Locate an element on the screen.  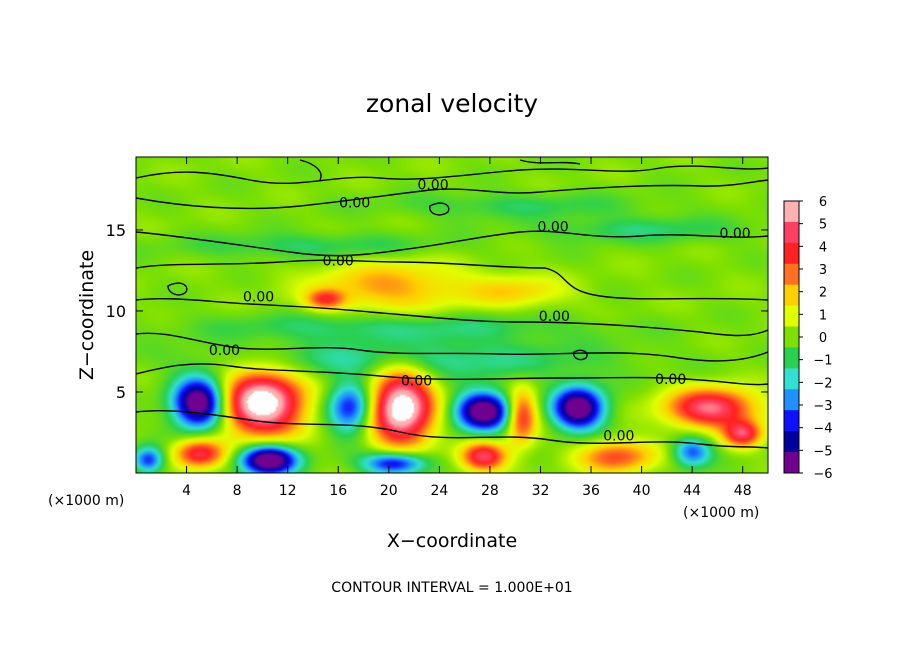
colorbar-label: −4 is located at coordinates (822, 429).